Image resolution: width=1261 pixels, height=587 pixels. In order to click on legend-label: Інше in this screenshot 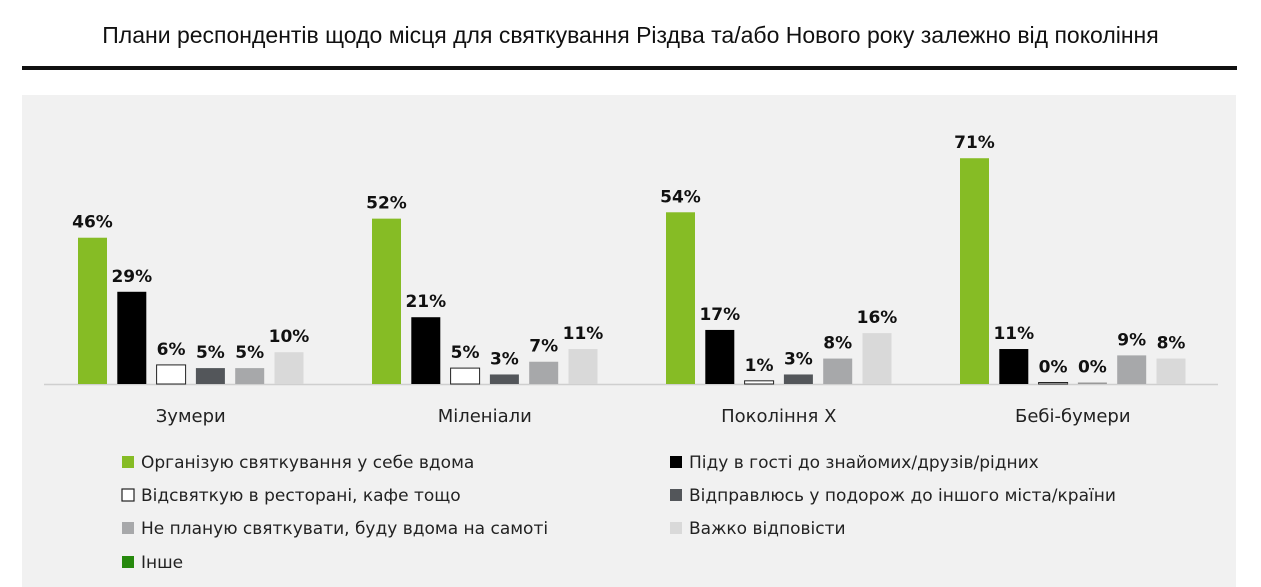, I will do `click(162, 563)`.